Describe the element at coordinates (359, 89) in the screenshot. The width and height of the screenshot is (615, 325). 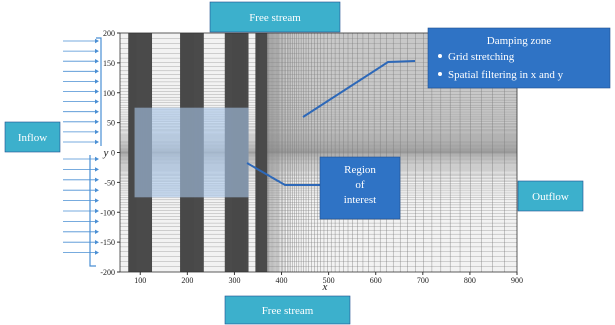
I see `damping-connector` at that location.